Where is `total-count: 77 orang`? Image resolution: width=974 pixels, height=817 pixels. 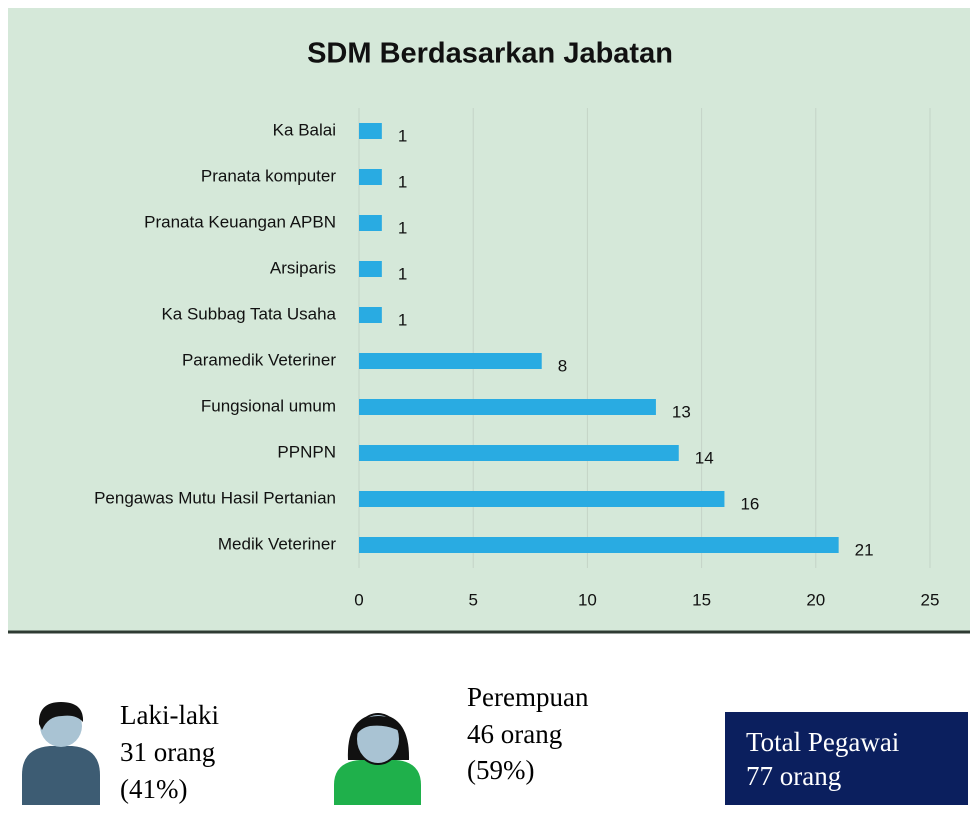
total-count: 77 orang is located at coordinates (793, 776).